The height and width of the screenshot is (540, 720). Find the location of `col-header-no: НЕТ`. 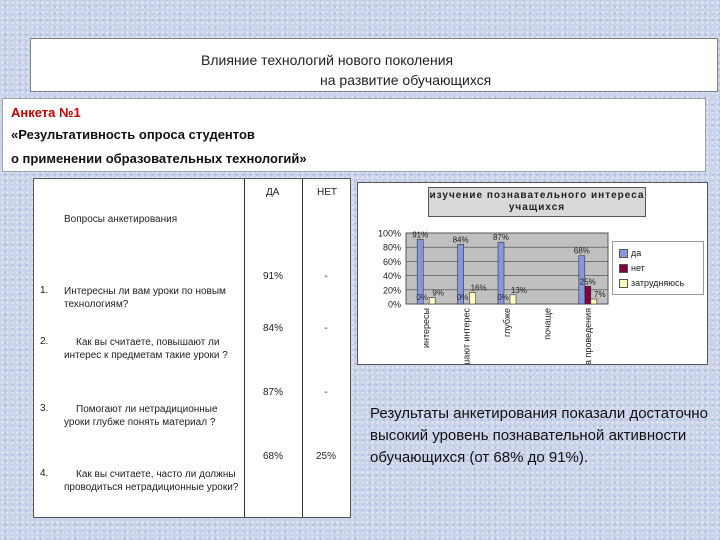

col-header-no: НЕТ is located at coordinates (327, 192).